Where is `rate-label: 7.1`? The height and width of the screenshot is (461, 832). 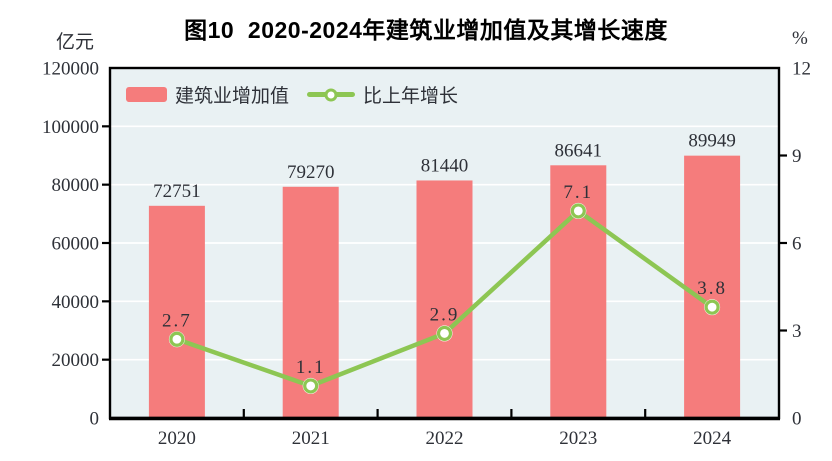
rate-label: 7.1 is located at coordinates (578, 192).